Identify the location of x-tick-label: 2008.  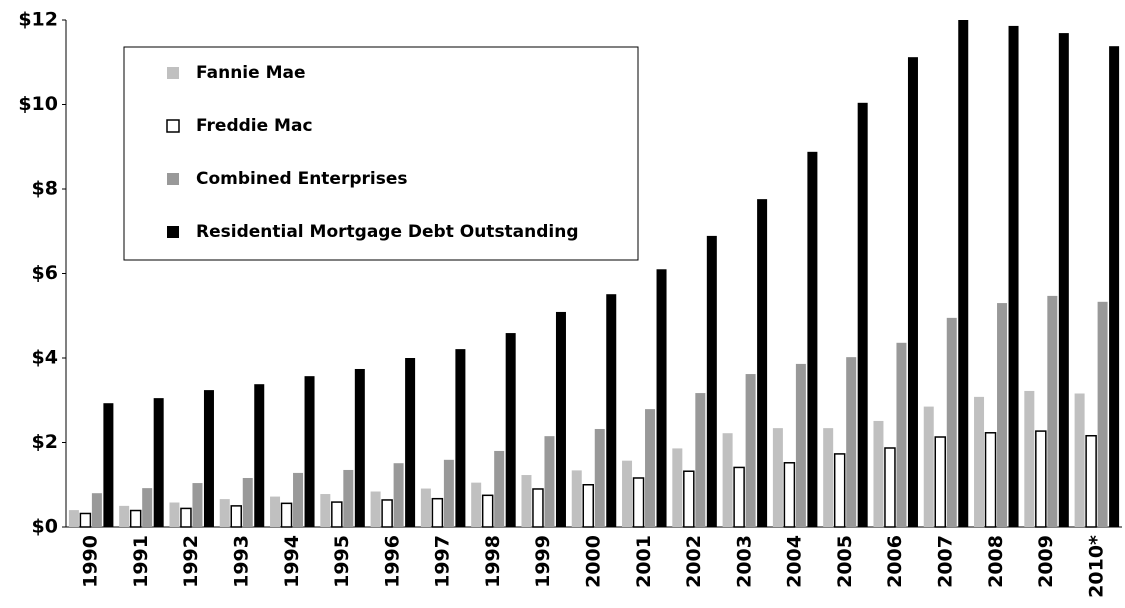
(996, 561).